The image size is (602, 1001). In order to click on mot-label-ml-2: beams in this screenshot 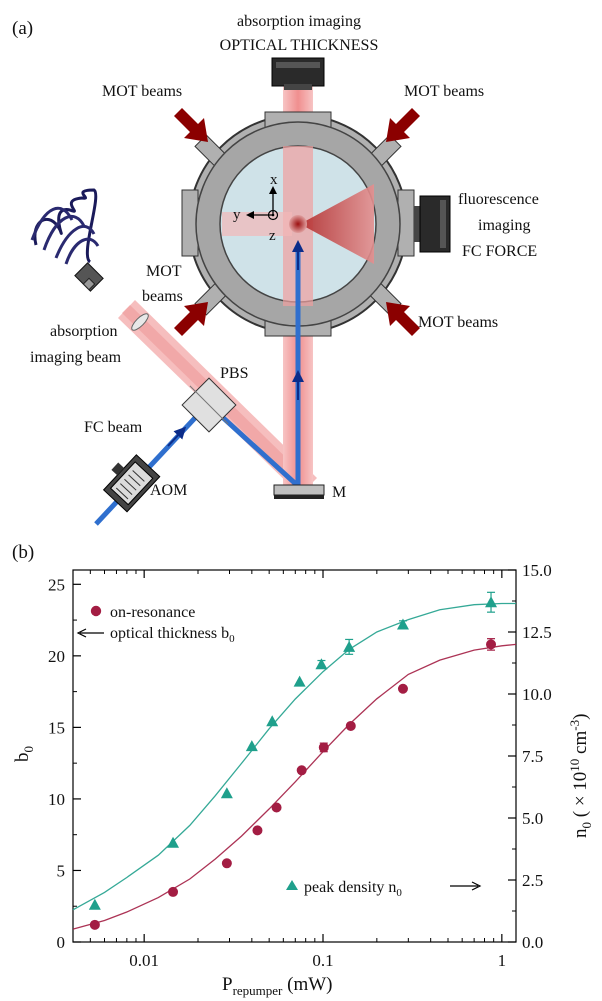, I will do `click(162, 296)`.